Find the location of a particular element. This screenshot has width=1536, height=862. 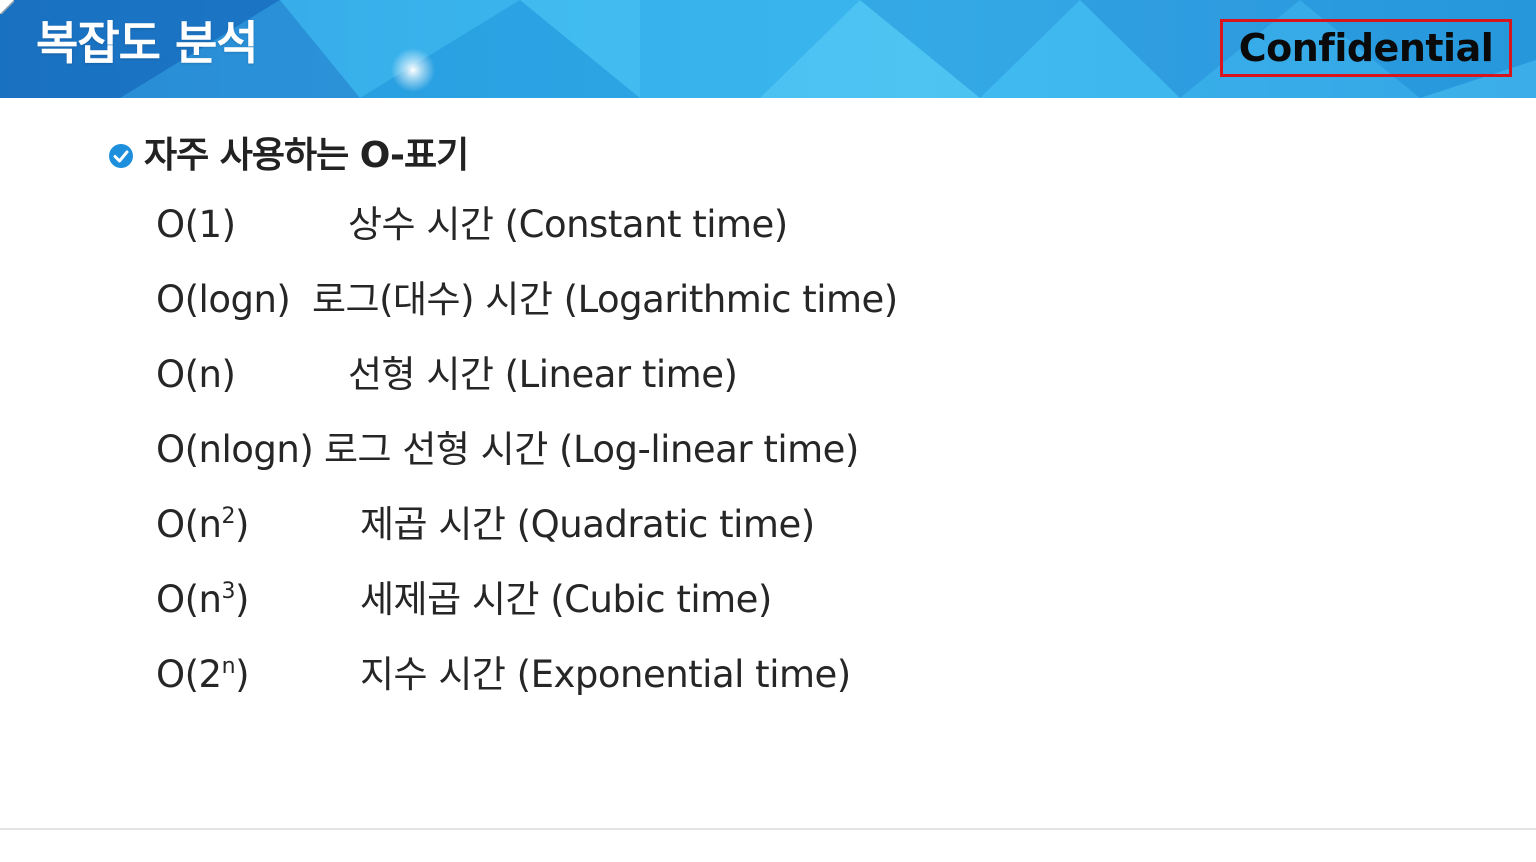

corner-fold-icon is located at coordinates (7, 7).